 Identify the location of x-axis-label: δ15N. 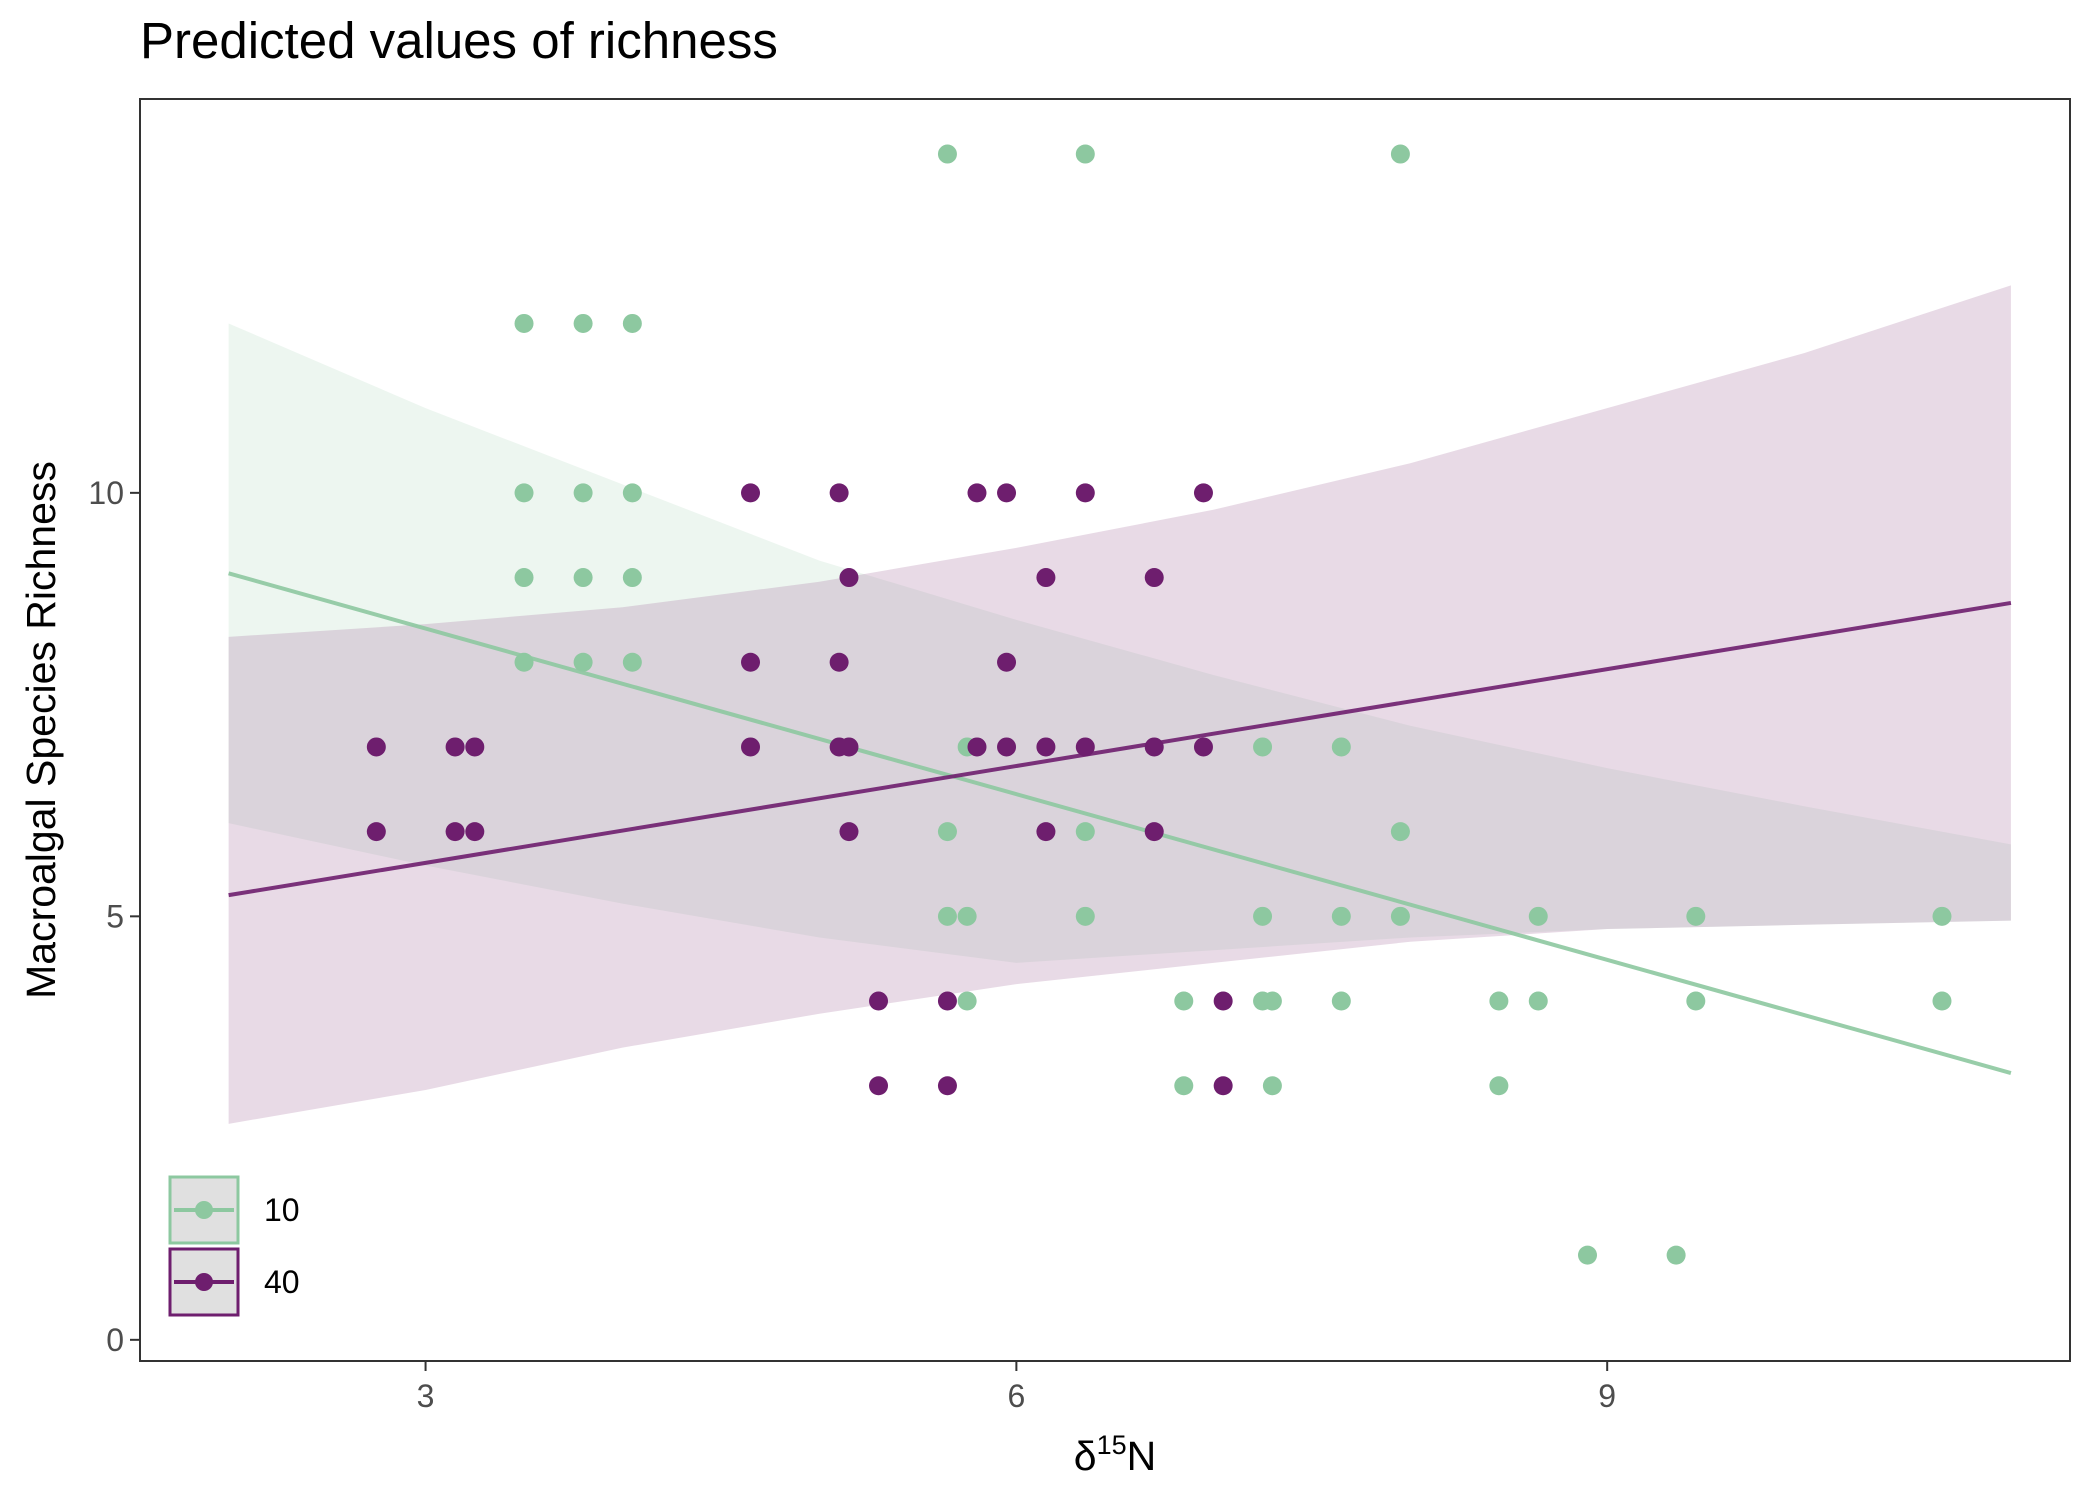
(1115, 1454).